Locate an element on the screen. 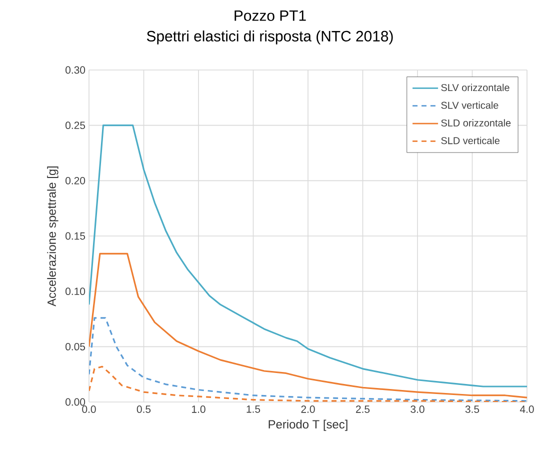 The height and width of the screenshot is (462, 541). x-tick-label: 3.5 is located at coordinates (472, 409).